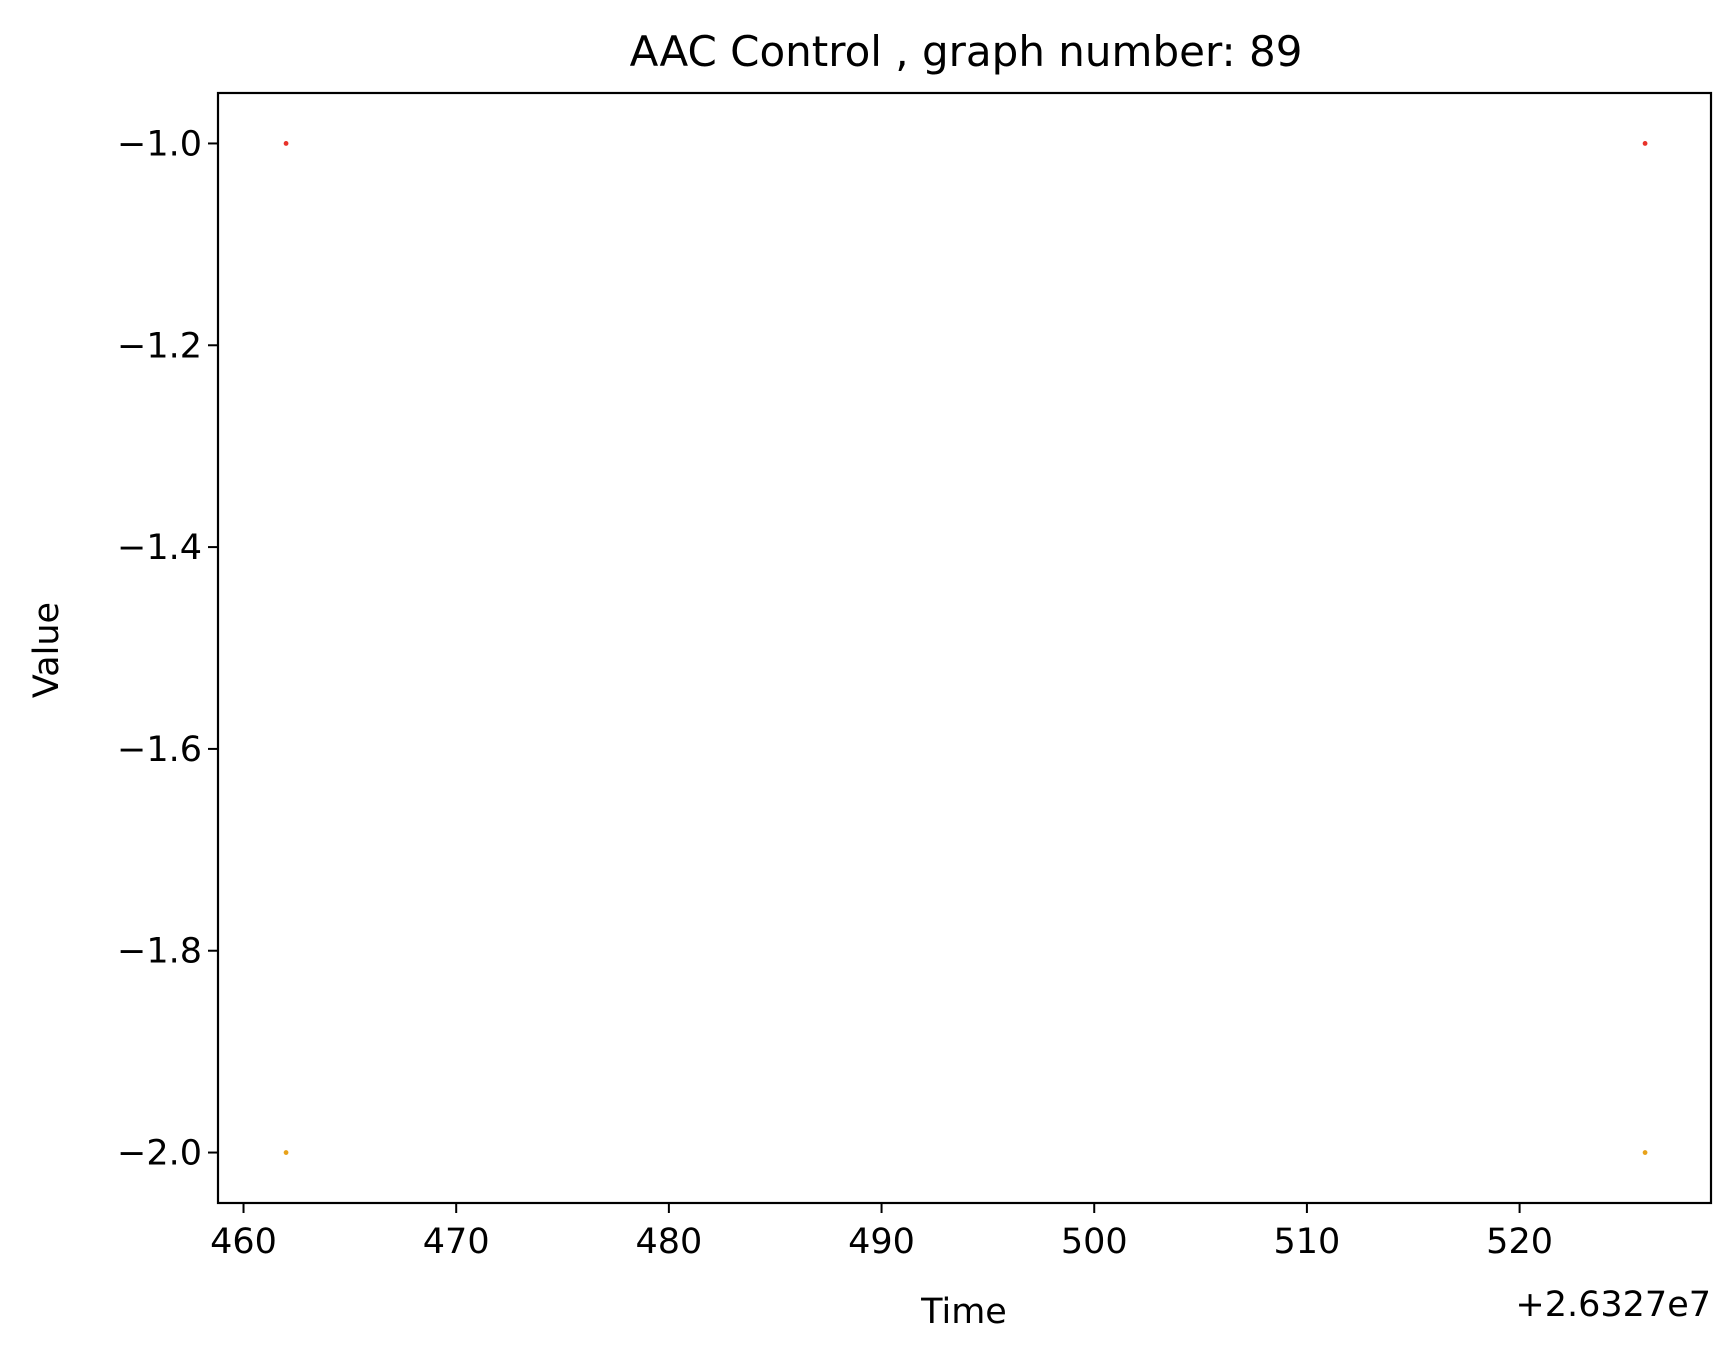  Describe the element at coordinates (47, 650) in the screenshot. I see `y-axis-label: Value` at that location.